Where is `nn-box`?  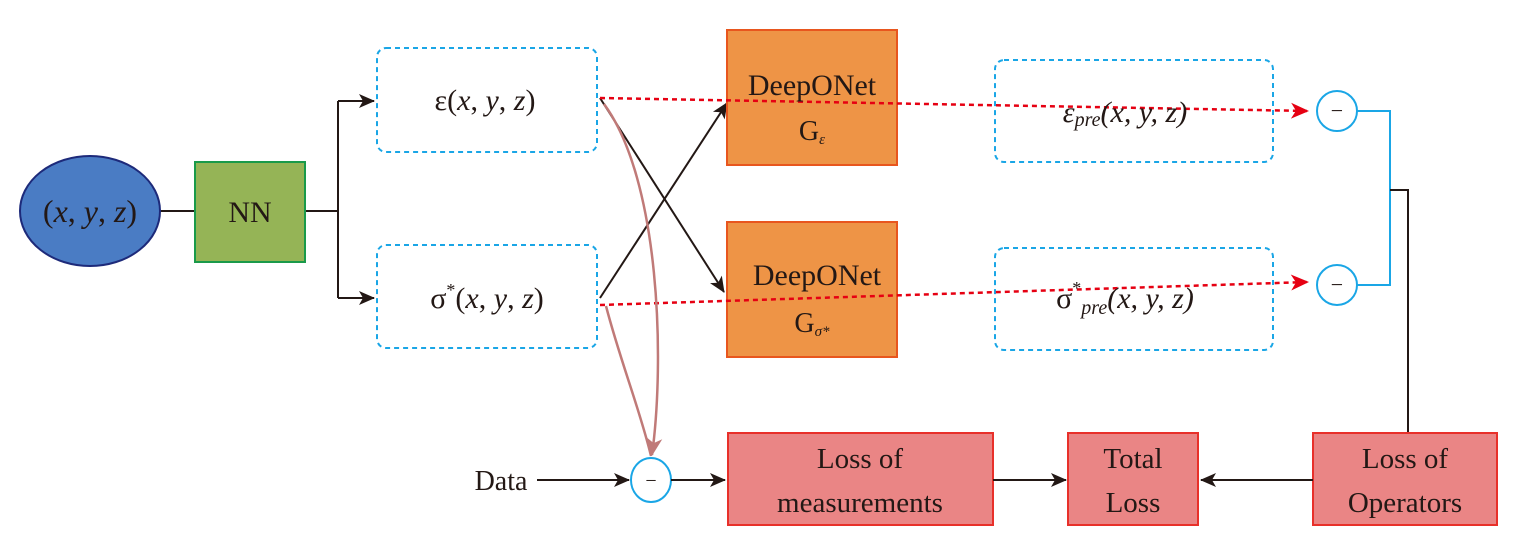 nn-box is located at coordinates (250, 212).